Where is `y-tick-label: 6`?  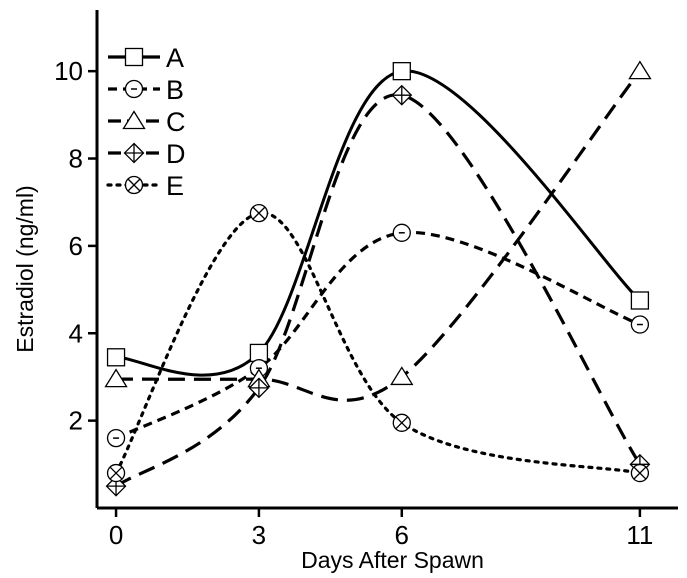
y-tick-label: 6 is located at coordinates (76, 246).